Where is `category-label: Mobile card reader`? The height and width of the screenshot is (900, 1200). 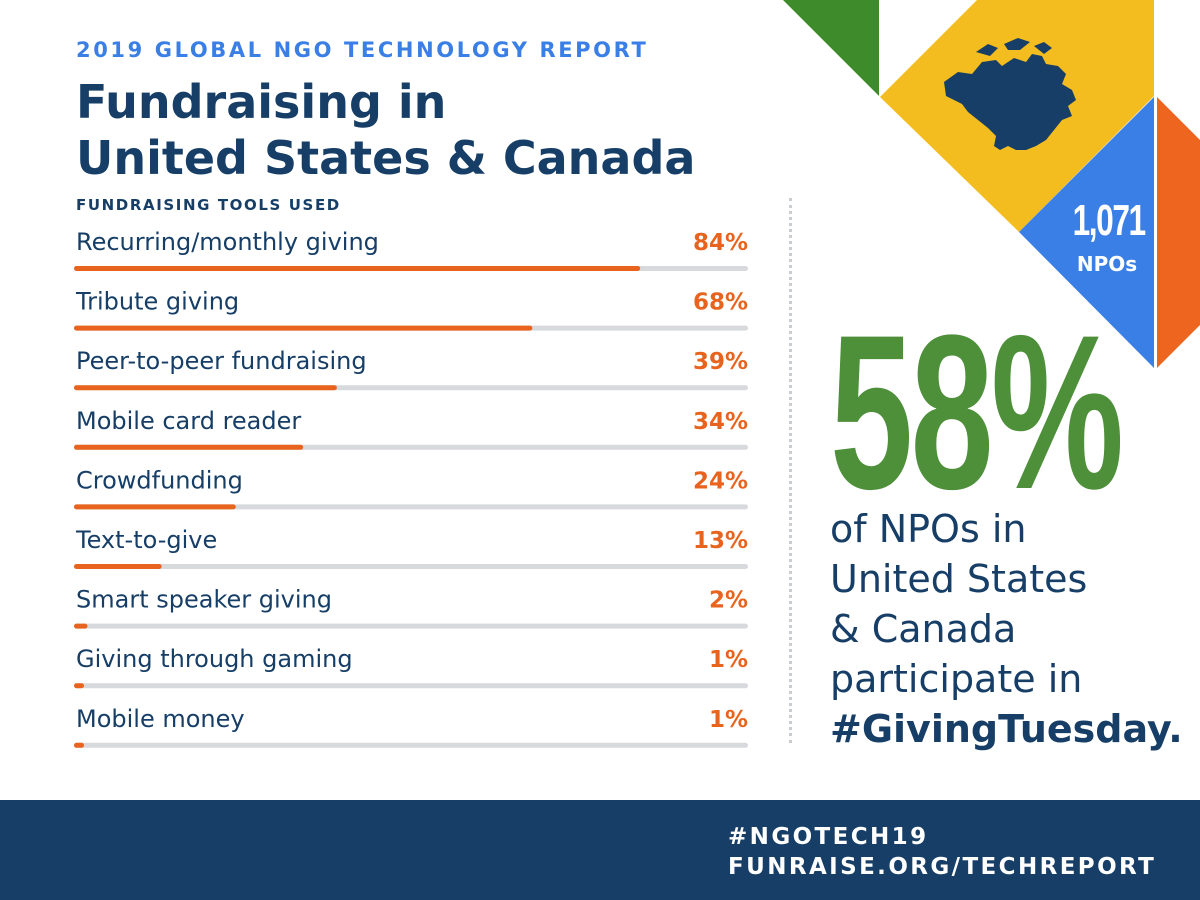 category-label: Mobile card reader is located at coordinates (188, 421).